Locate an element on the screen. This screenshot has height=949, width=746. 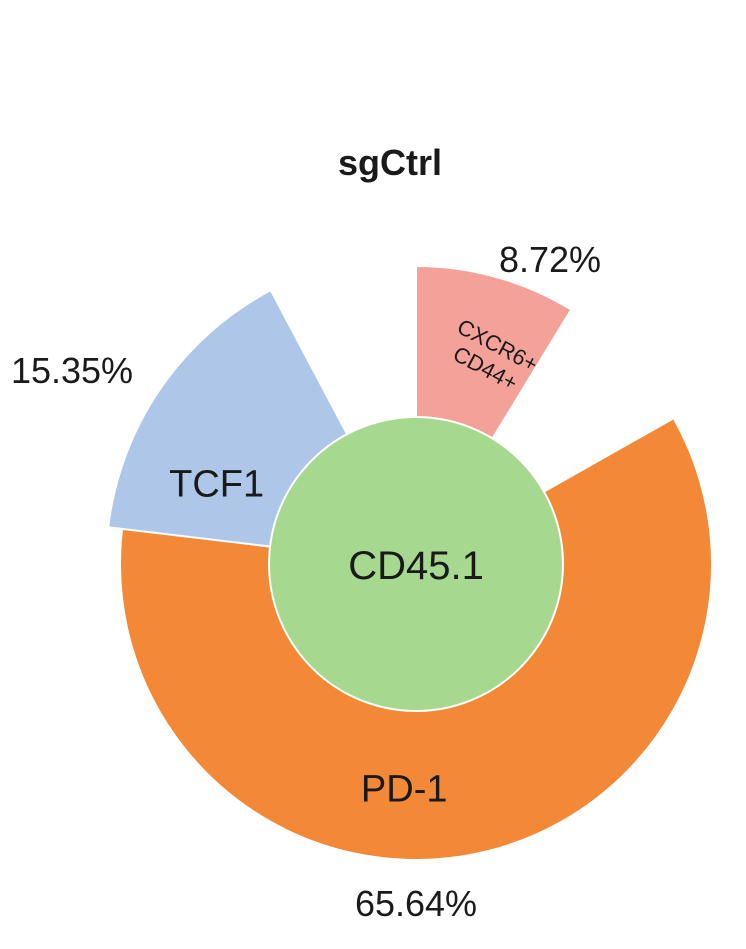
center-label: CD45.1 is located at coordinates (416, 566).